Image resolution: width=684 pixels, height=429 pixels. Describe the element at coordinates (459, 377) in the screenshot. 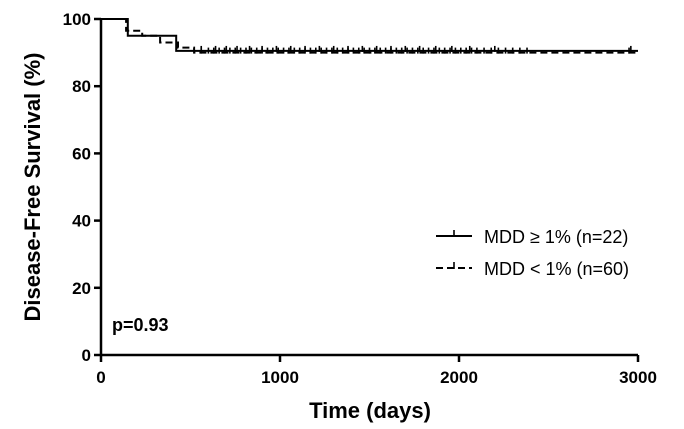

I see `x-tick-label: 2000` at that location.